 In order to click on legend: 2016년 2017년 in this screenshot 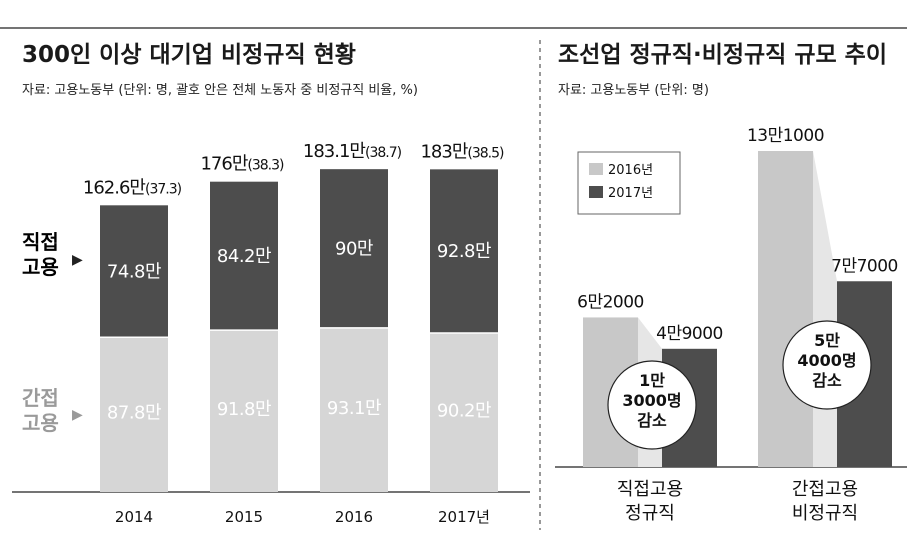, I will do `click(629, 183)`.